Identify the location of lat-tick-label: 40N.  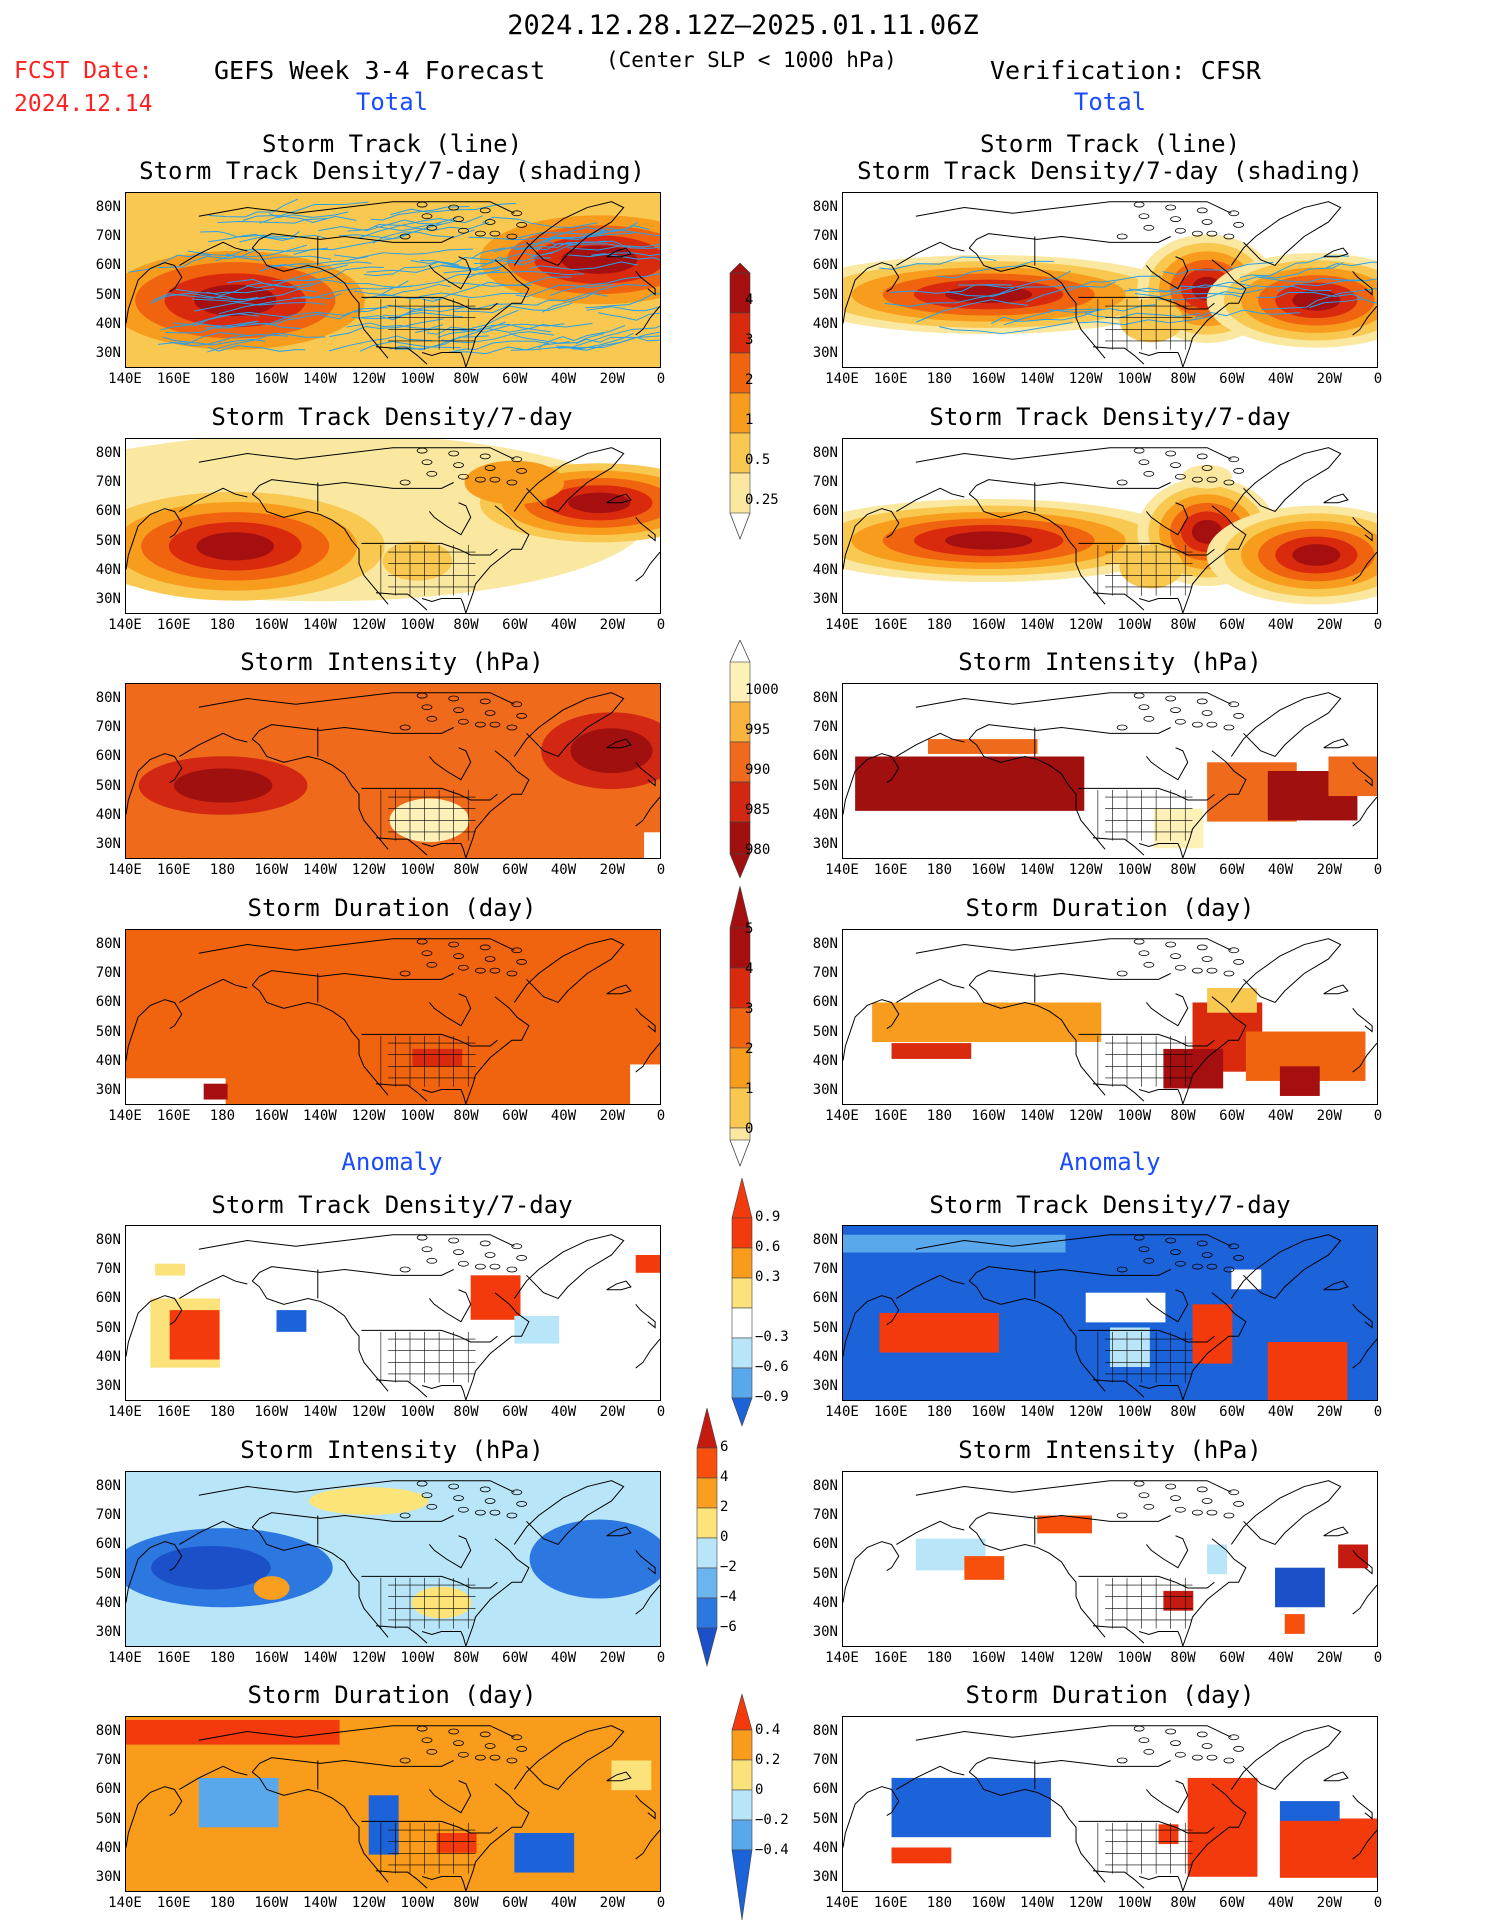
(108, 324).